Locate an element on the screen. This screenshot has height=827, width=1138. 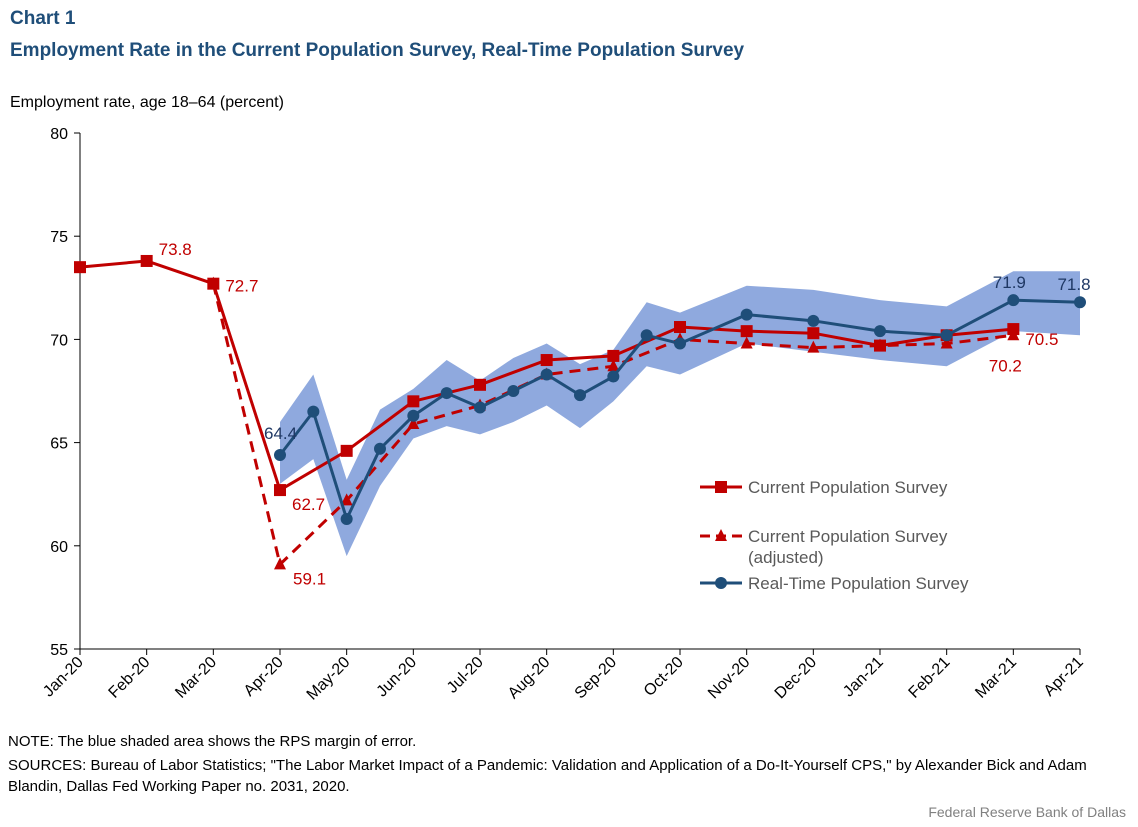
x-tick-label: Jul-20 is located at coordinates (465, 675).